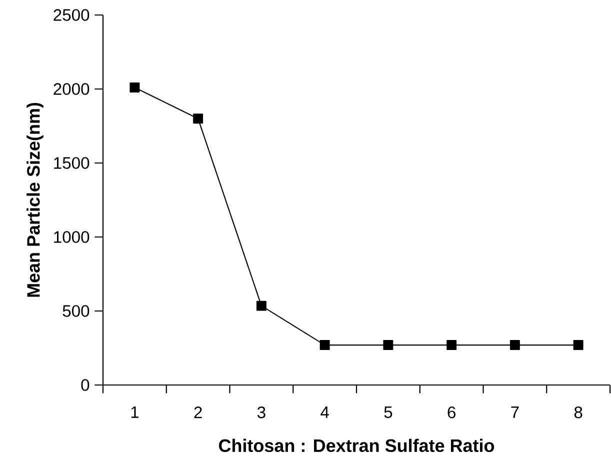  What do you see at coordinates (198, 412) in the screenshot?
I see `x-tick-label: 2` at bounding box center [198, 412].